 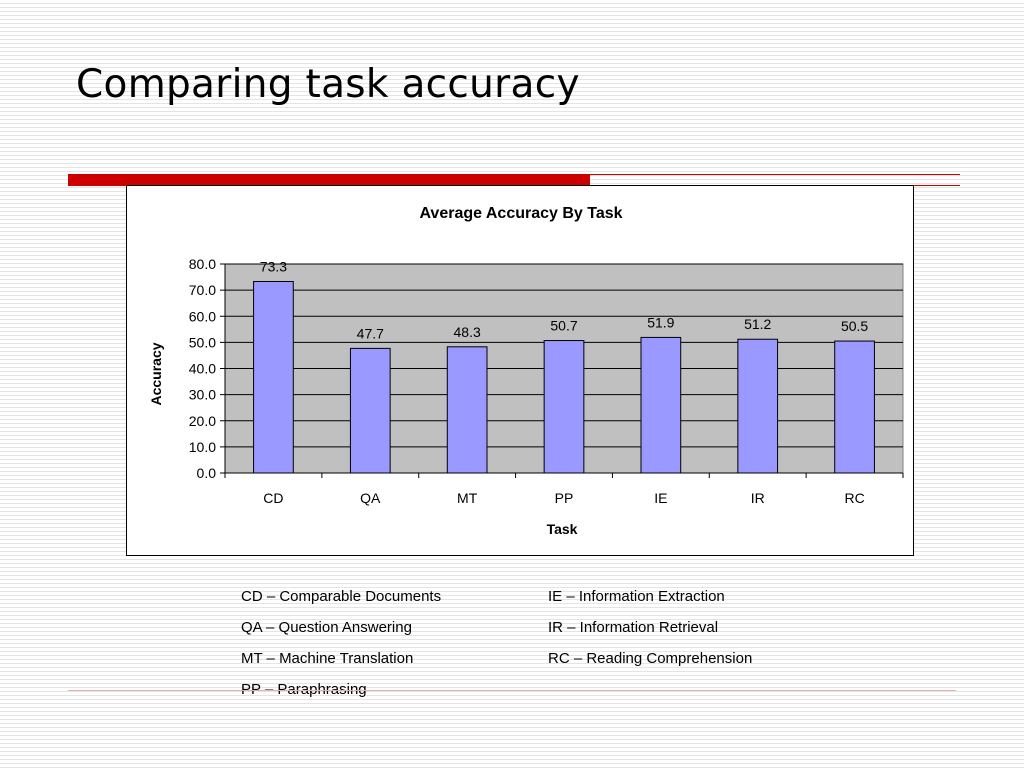 What do you see at coordinates (370, 410) in the screenshot?
I see `bar-qa` at bounding box center [370, 410].